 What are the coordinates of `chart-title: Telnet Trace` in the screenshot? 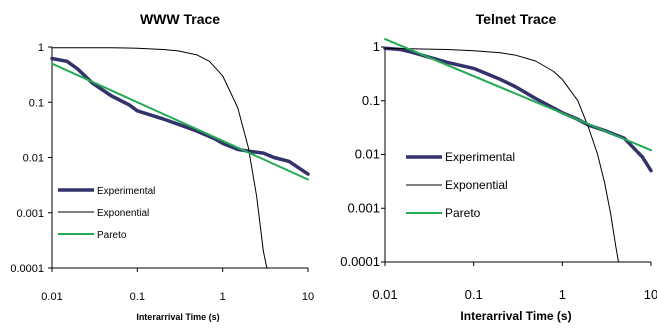 It's located at (516, 19).